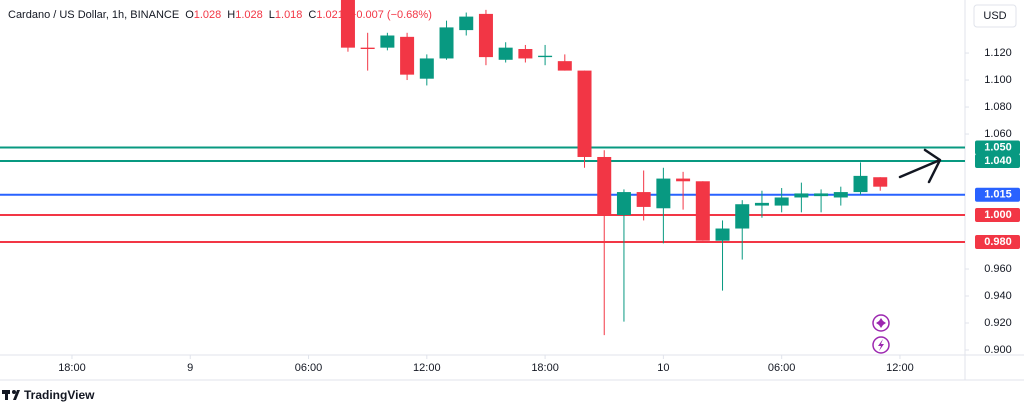 This screenshot has width=1024, height=409. Describe the element at coordinates (998, 107) in the screenshot. I see `y-tick-label: 1.080` at that location.